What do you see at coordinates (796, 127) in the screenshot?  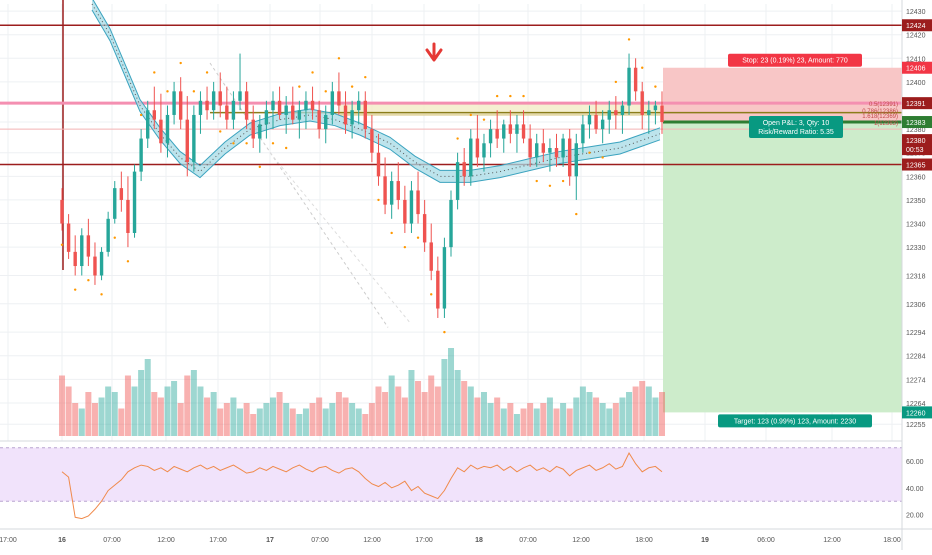 I see `open-pnl-box` at bounding box center [796, 127].